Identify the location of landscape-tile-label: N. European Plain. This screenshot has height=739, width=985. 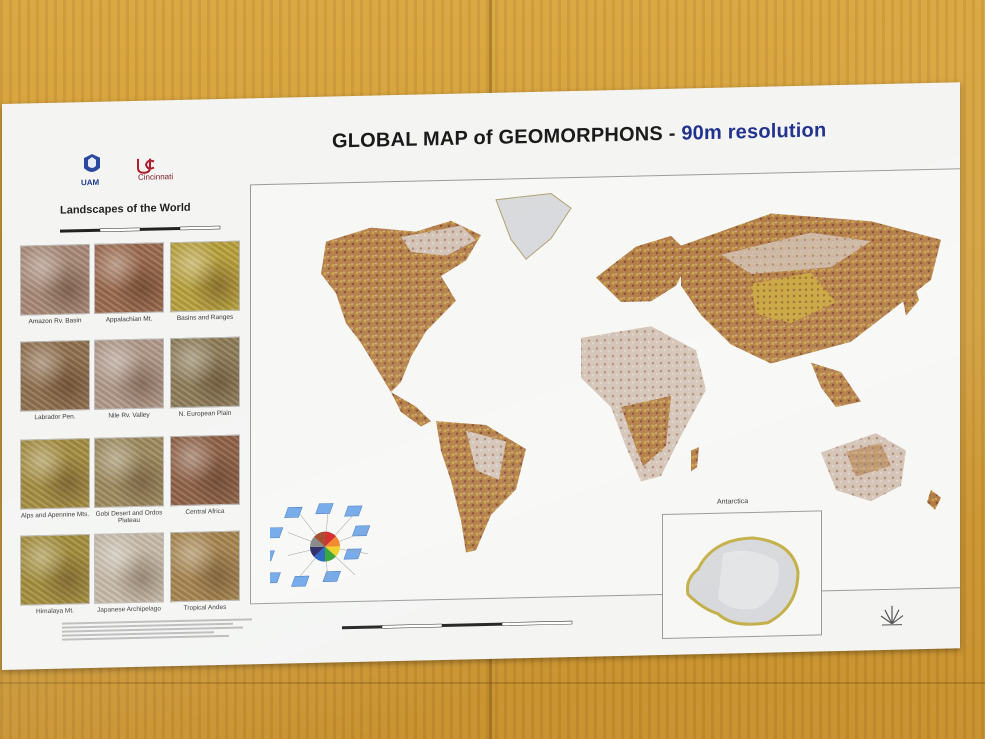
(205, 413).